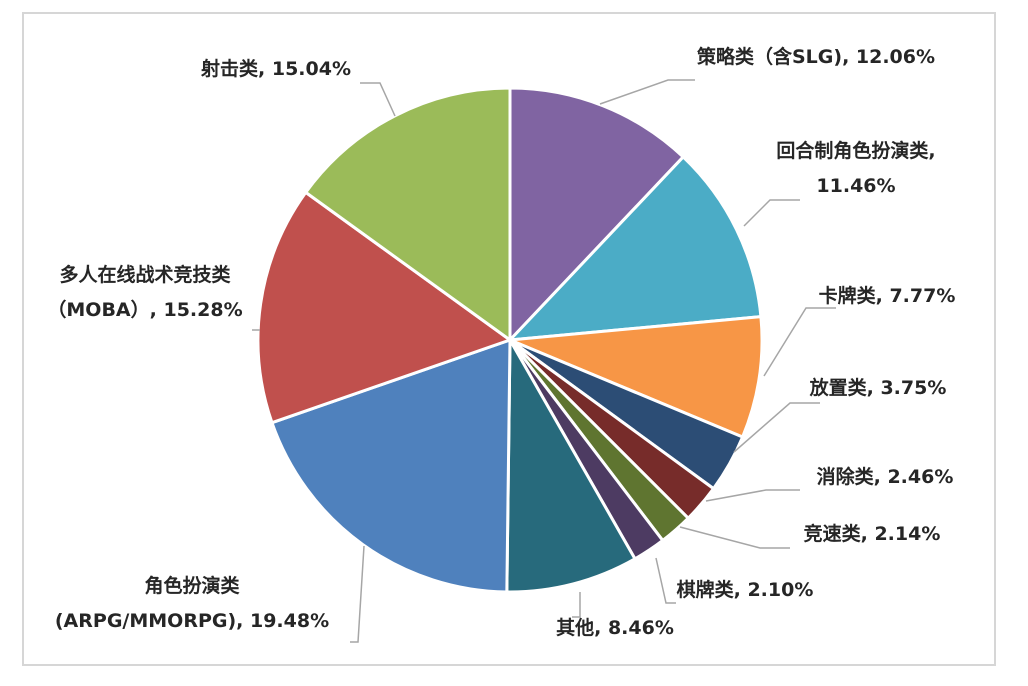 The width and height of the screenshot is (1028, 686). I want to click on data-label-line: 其他, 8.46%, so click(615, 627).